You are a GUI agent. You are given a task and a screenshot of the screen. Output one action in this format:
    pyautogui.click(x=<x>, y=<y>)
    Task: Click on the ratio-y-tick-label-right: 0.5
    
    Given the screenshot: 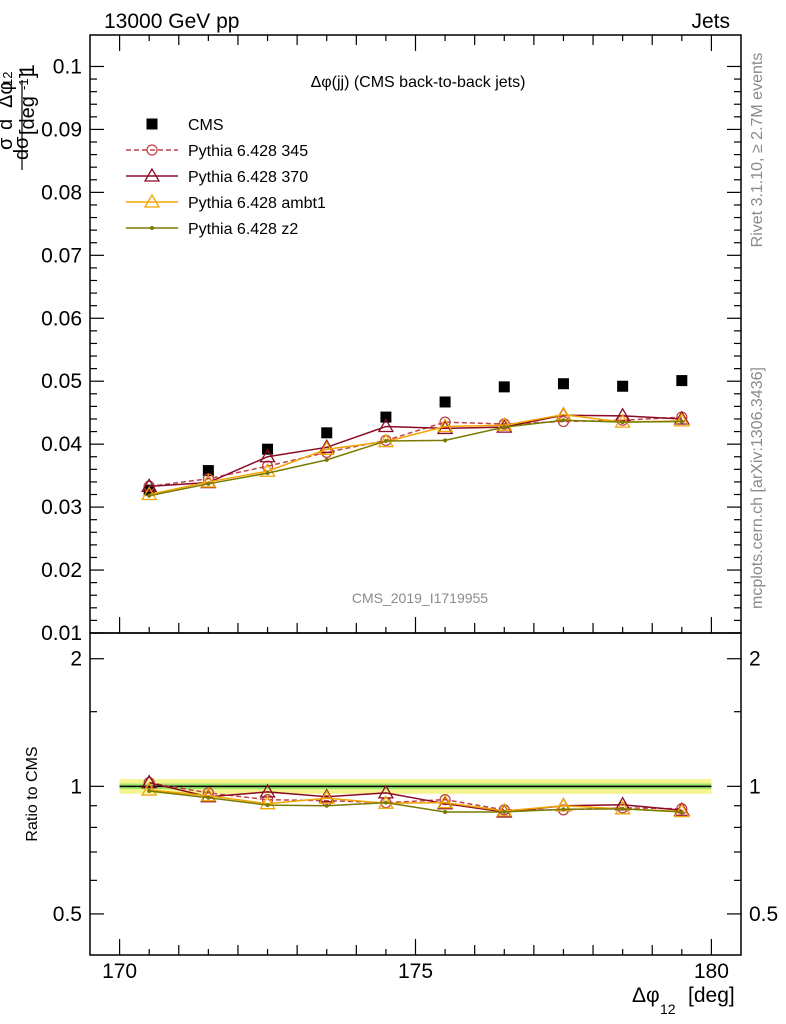 What is the action you would take?
    pyautogui.click(x=763, y=914)
    